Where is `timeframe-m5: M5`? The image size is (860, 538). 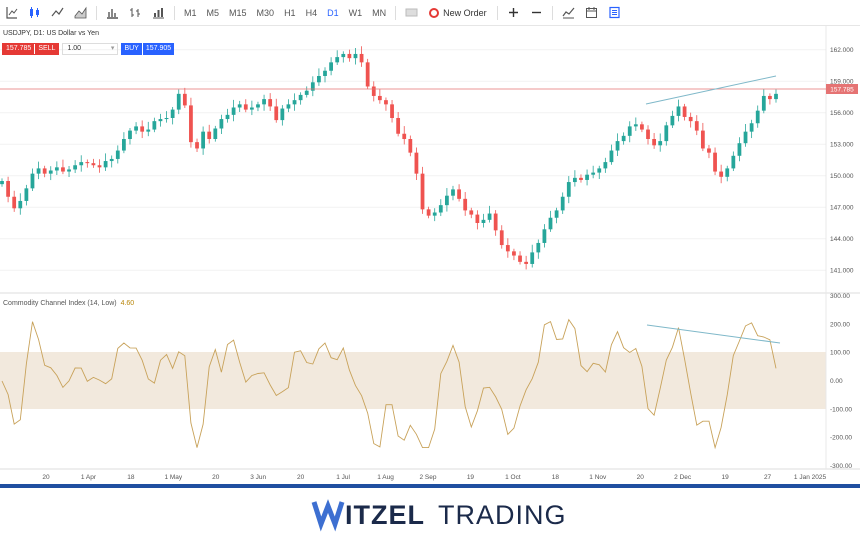 timeframe-m5: M5 is located at coordinates (213, 12).